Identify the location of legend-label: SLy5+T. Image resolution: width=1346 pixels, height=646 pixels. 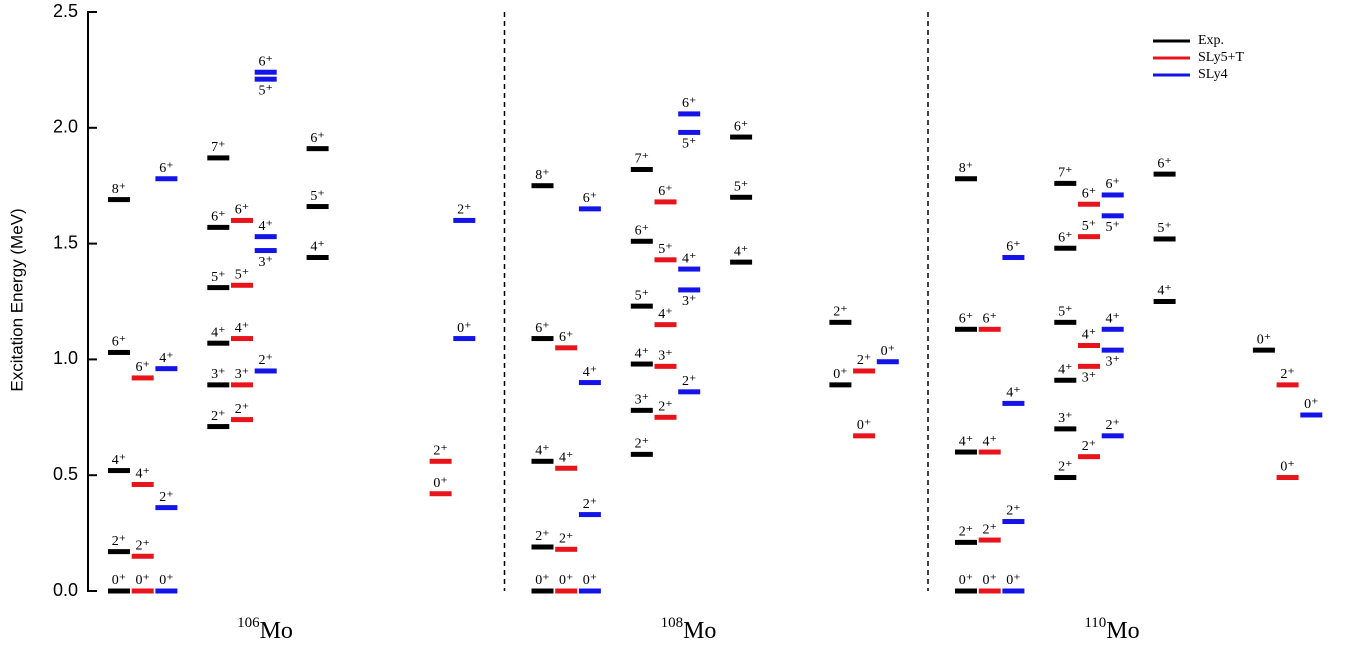
(1221, 57).